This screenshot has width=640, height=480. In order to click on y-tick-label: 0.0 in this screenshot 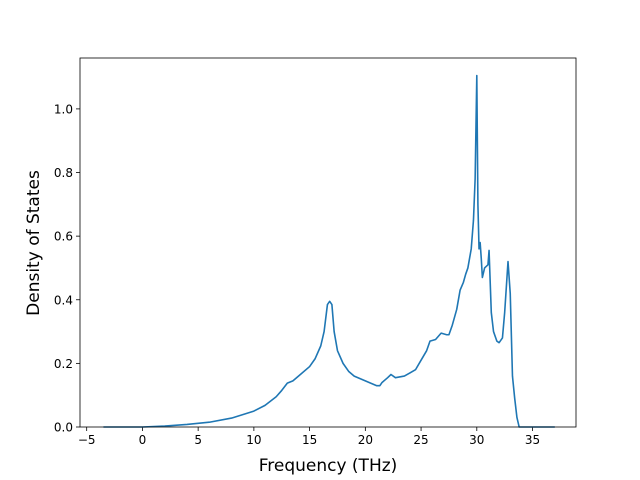, I will do `click(63, 428)`.